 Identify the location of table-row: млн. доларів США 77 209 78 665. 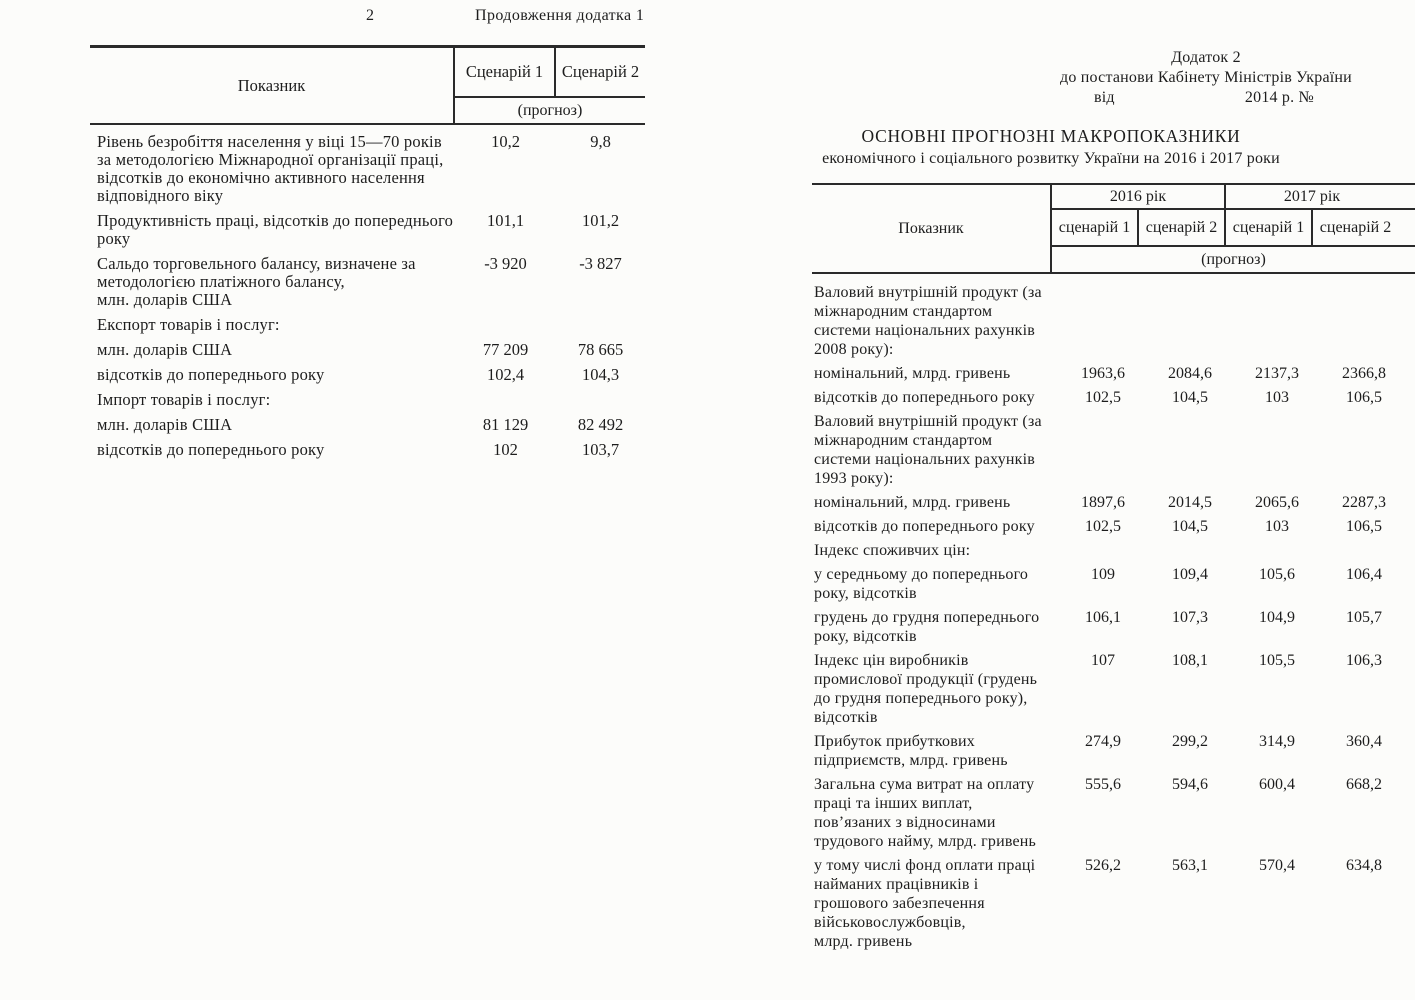
(367, 350).